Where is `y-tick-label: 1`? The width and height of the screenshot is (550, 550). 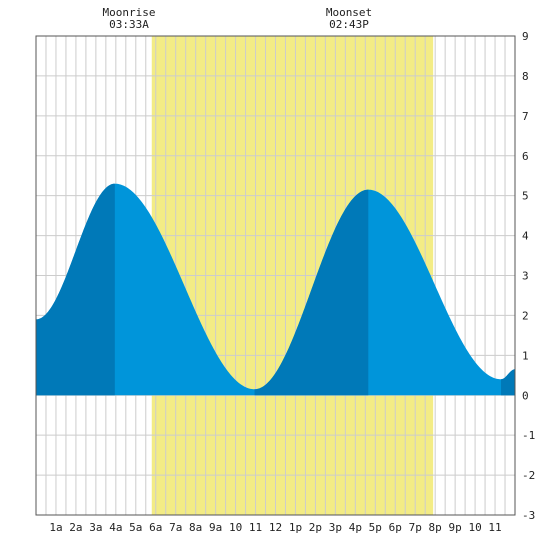
y-tick-label: 1 is located at coordinates (525, 355).